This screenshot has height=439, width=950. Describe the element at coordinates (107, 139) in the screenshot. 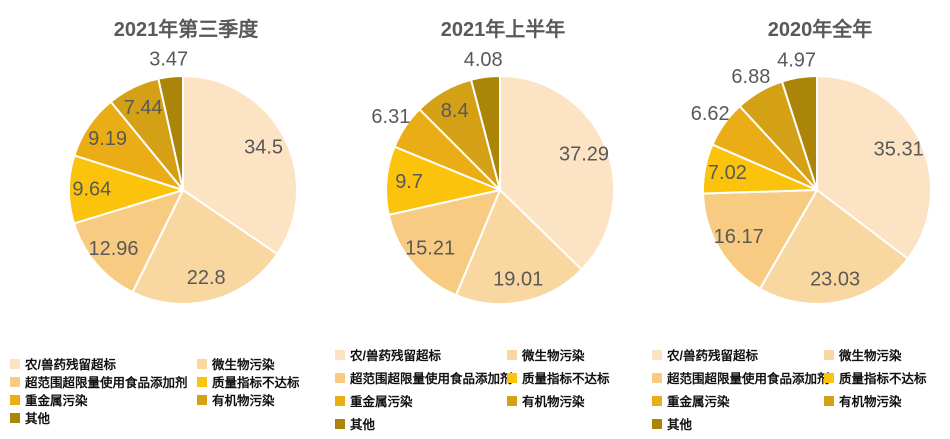

I see `slice-value-label: 9.19` at that location.